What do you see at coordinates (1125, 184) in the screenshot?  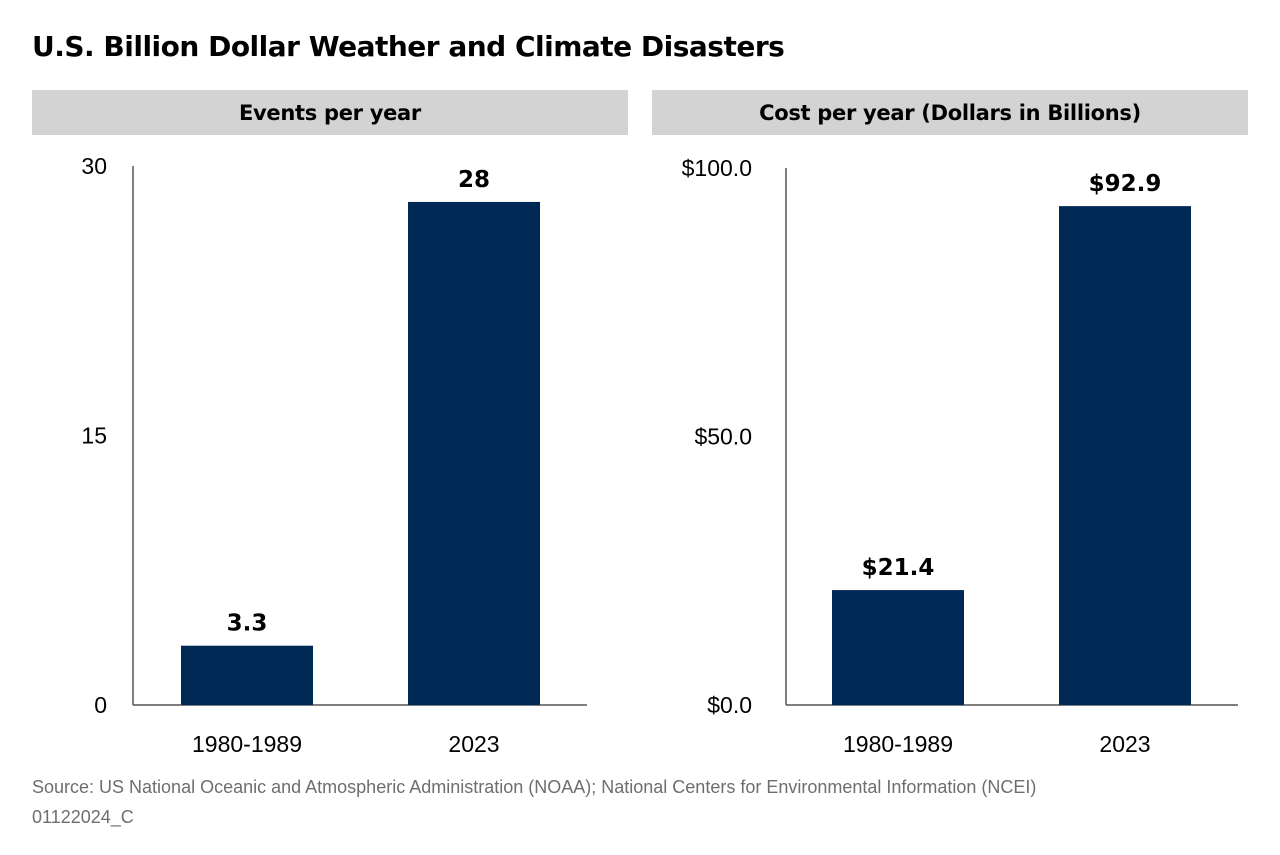 I see `cost-data-label: $92.9` at bounding box center [1125, 184].